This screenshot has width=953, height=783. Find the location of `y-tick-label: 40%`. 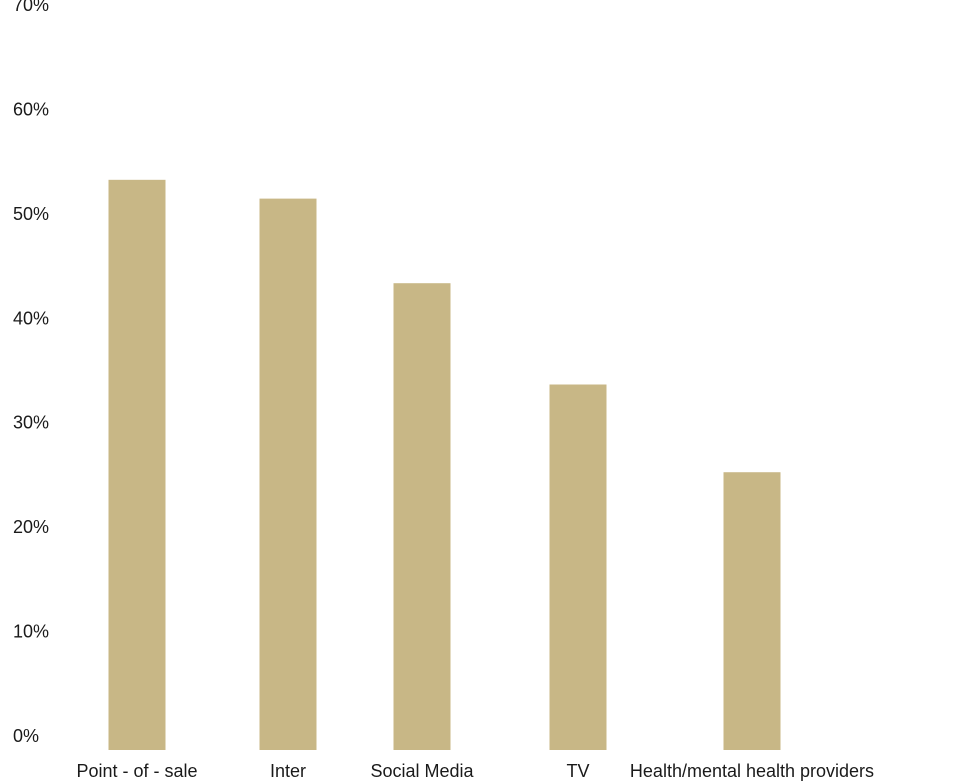

y-tick-label: 40% is located at coordinates (31, 318).